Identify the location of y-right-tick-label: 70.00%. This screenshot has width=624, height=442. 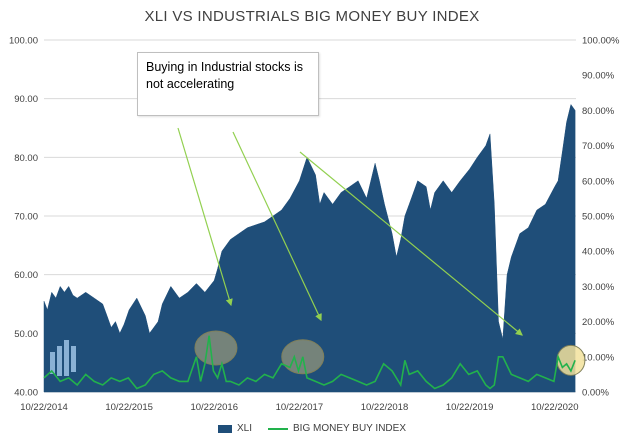
(598, 146).